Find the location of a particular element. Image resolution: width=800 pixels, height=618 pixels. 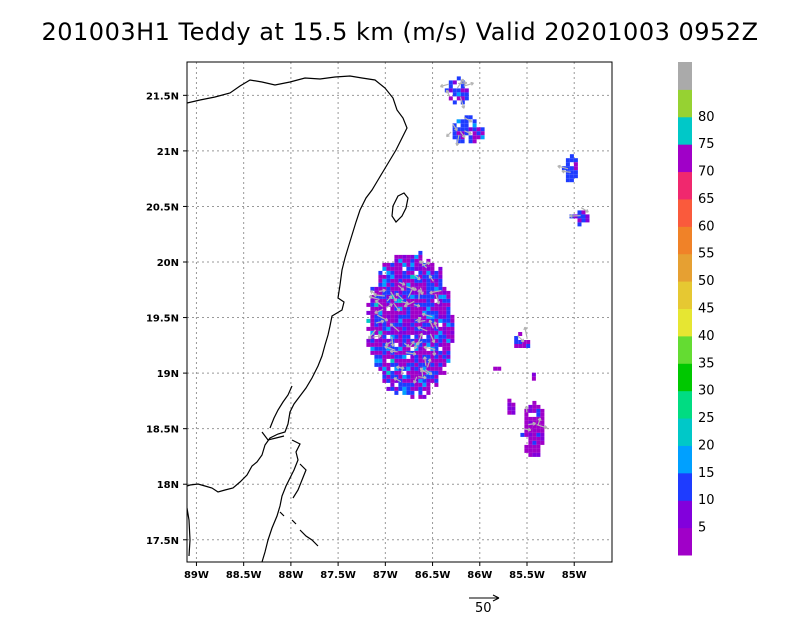

reference-vector-label: 50 is located at coordinates (483, 608).